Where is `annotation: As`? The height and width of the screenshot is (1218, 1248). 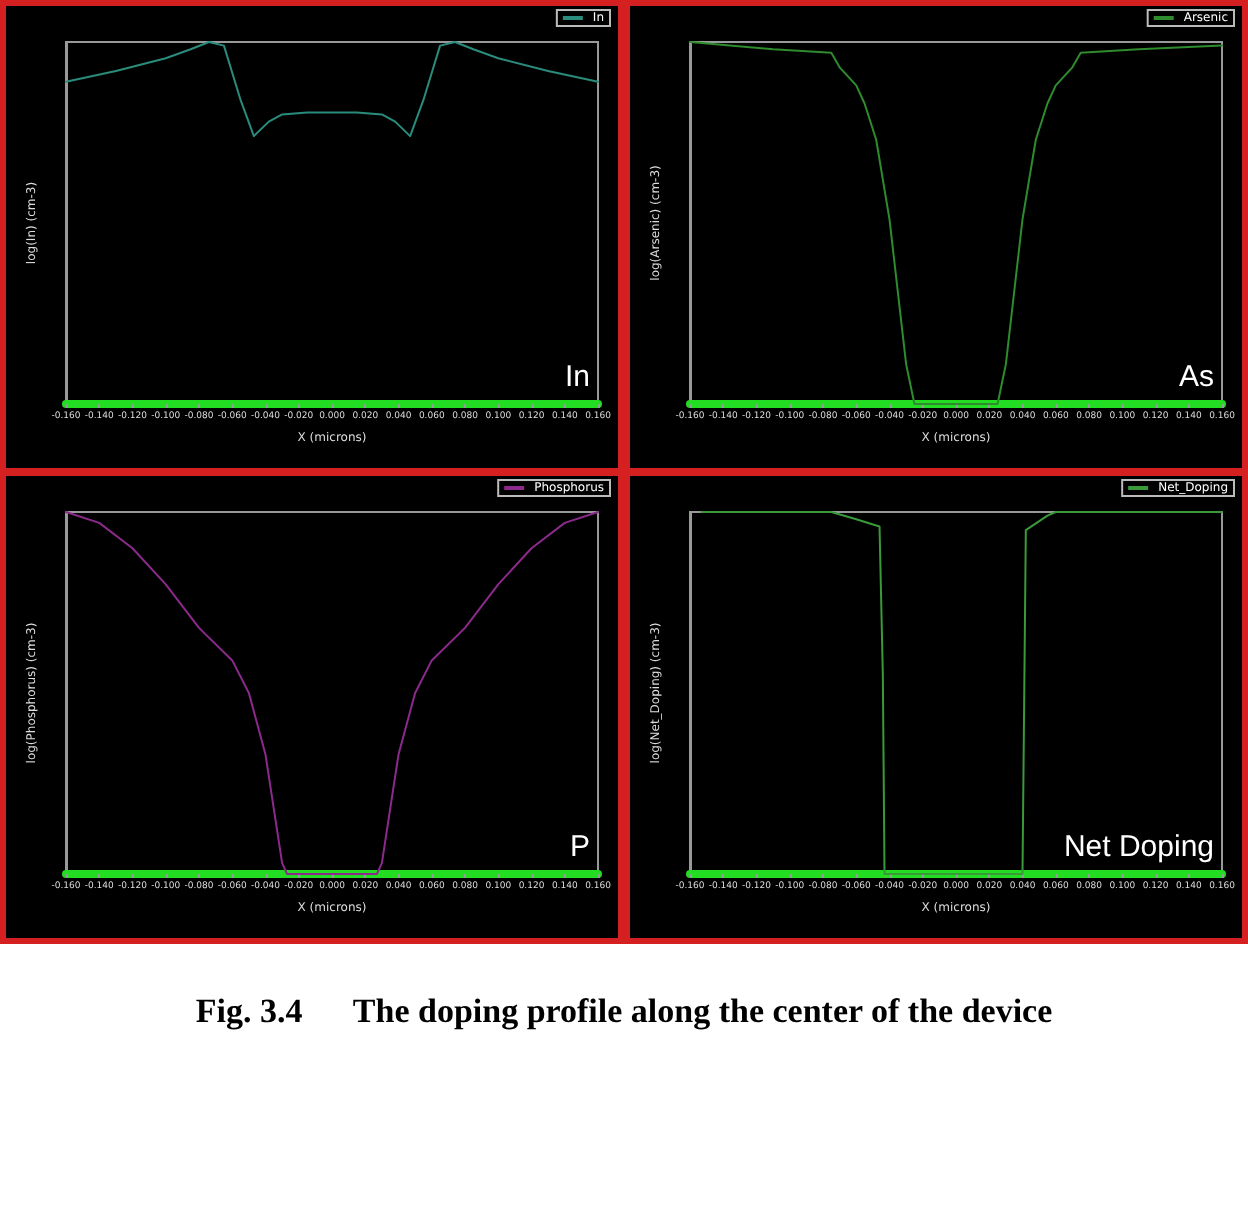
annotation: As is located at coordinates (1196, 377).